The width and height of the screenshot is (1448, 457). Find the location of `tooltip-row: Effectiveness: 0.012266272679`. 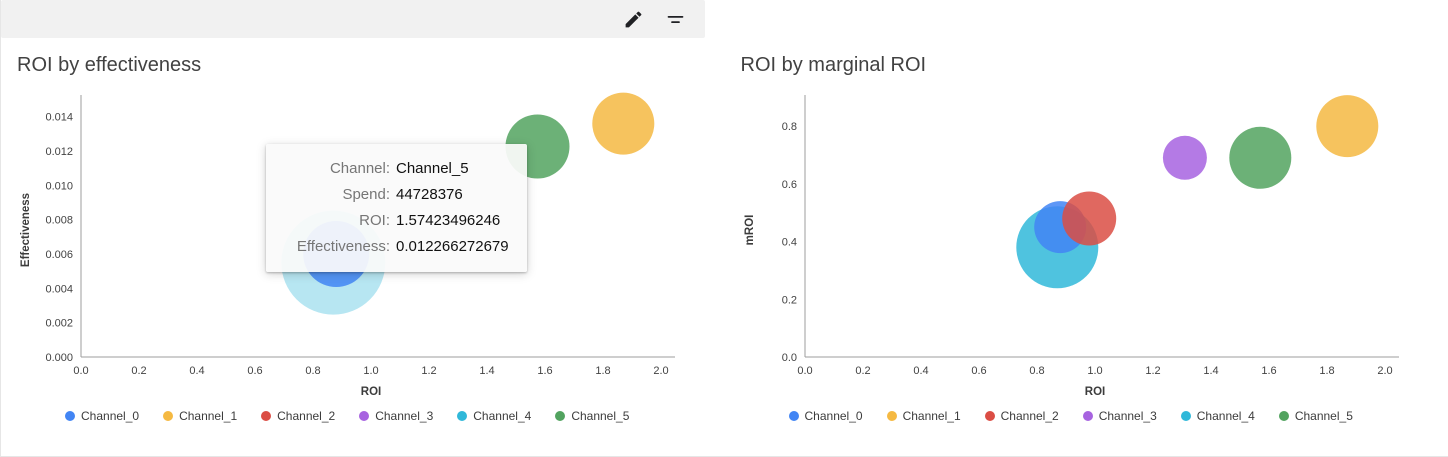

tooltip-row: Effectiveness: 0.012266272679 is located at coordinates (393, 247).